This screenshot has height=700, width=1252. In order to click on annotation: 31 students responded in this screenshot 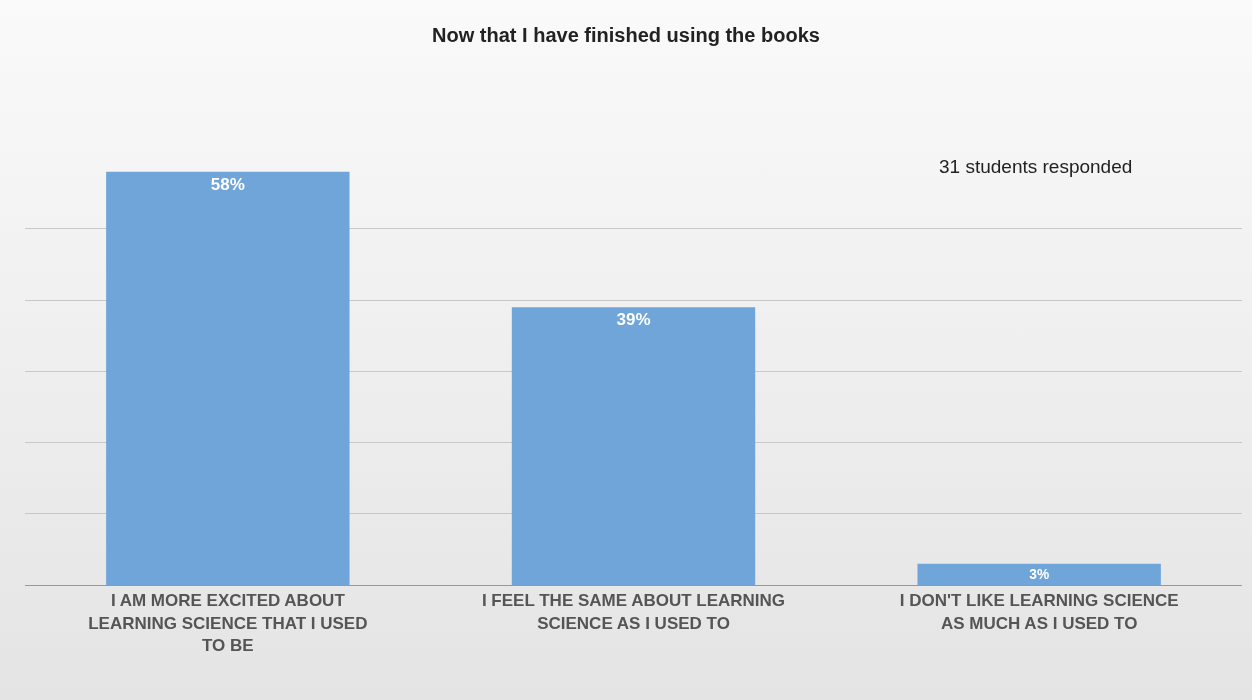, I will do `click(1036, 166)`.